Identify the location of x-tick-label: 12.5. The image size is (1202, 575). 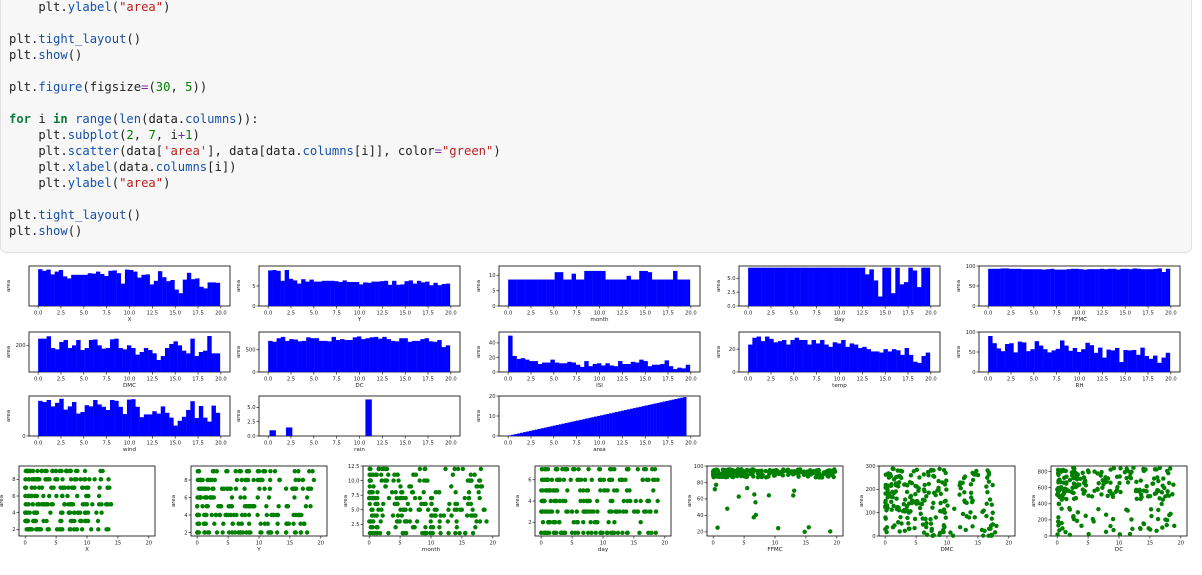
(623, 444).